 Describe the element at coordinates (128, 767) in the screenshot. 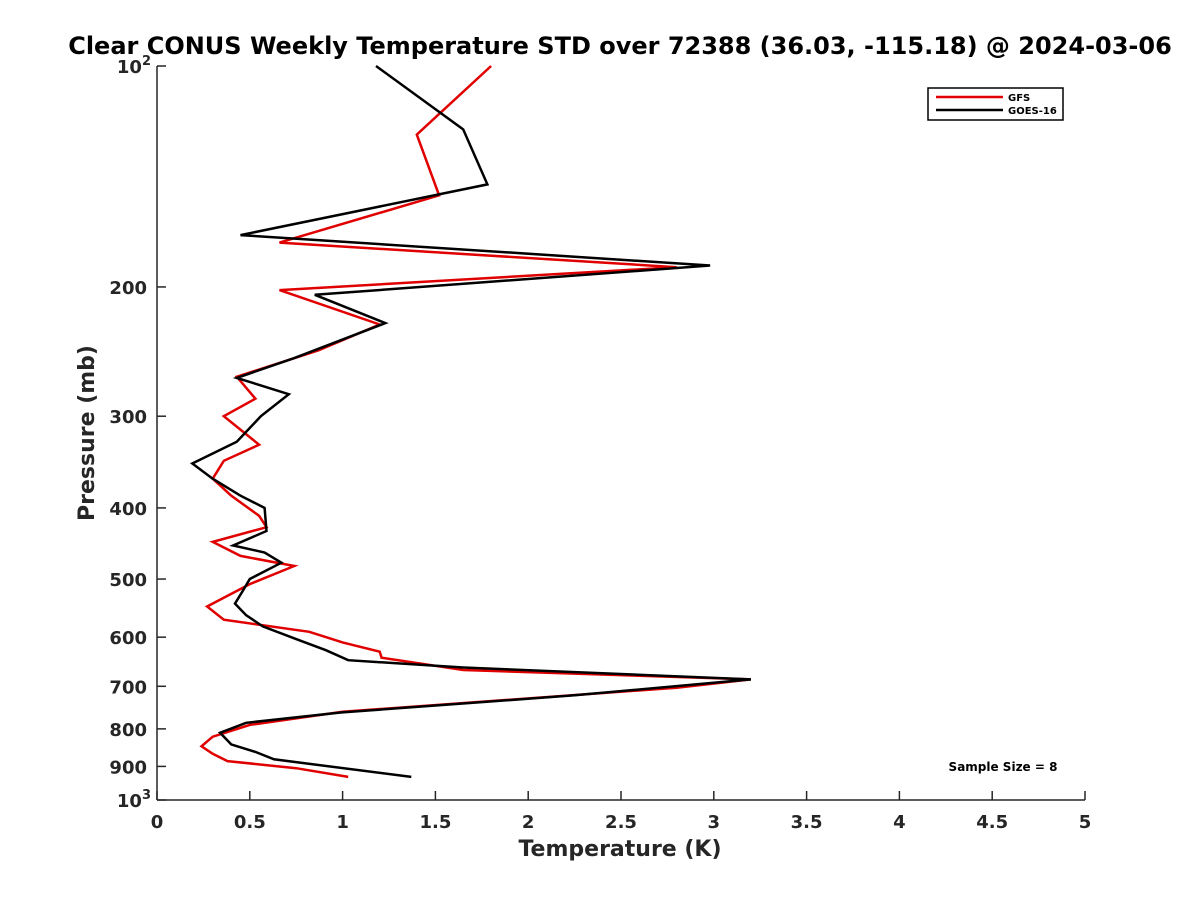

I see `y-tick-label: 900` at that location.